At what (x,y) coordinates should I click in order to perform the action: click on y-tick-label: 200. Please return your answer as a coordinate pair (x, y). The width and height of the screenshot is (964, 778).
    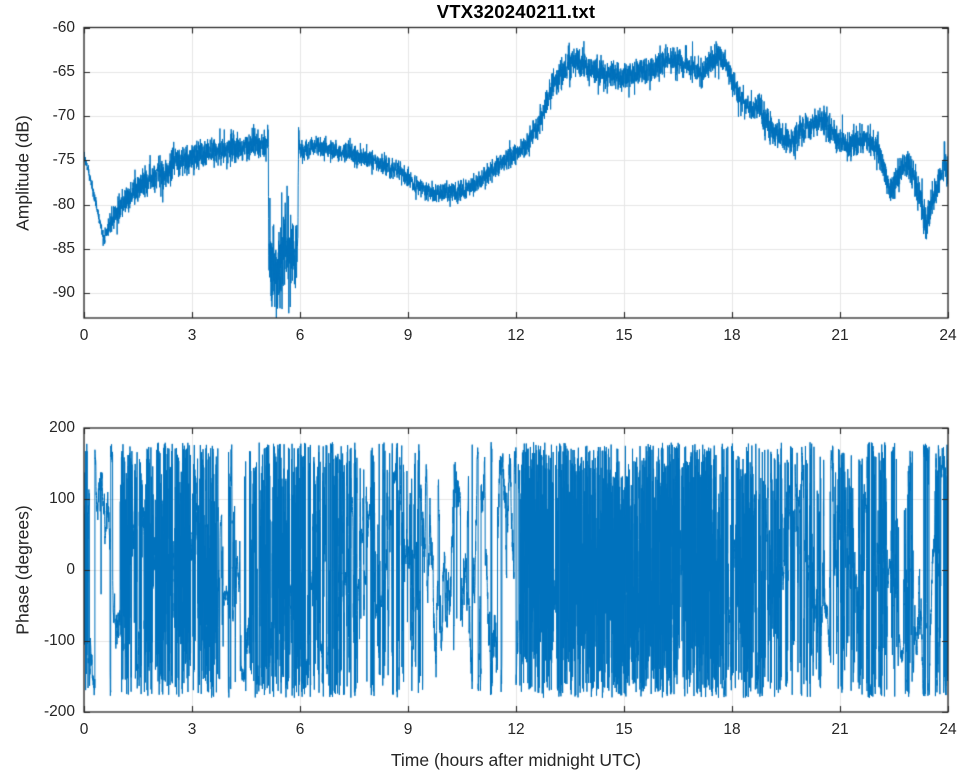
    Looking at the image, I should click on (62, 427).